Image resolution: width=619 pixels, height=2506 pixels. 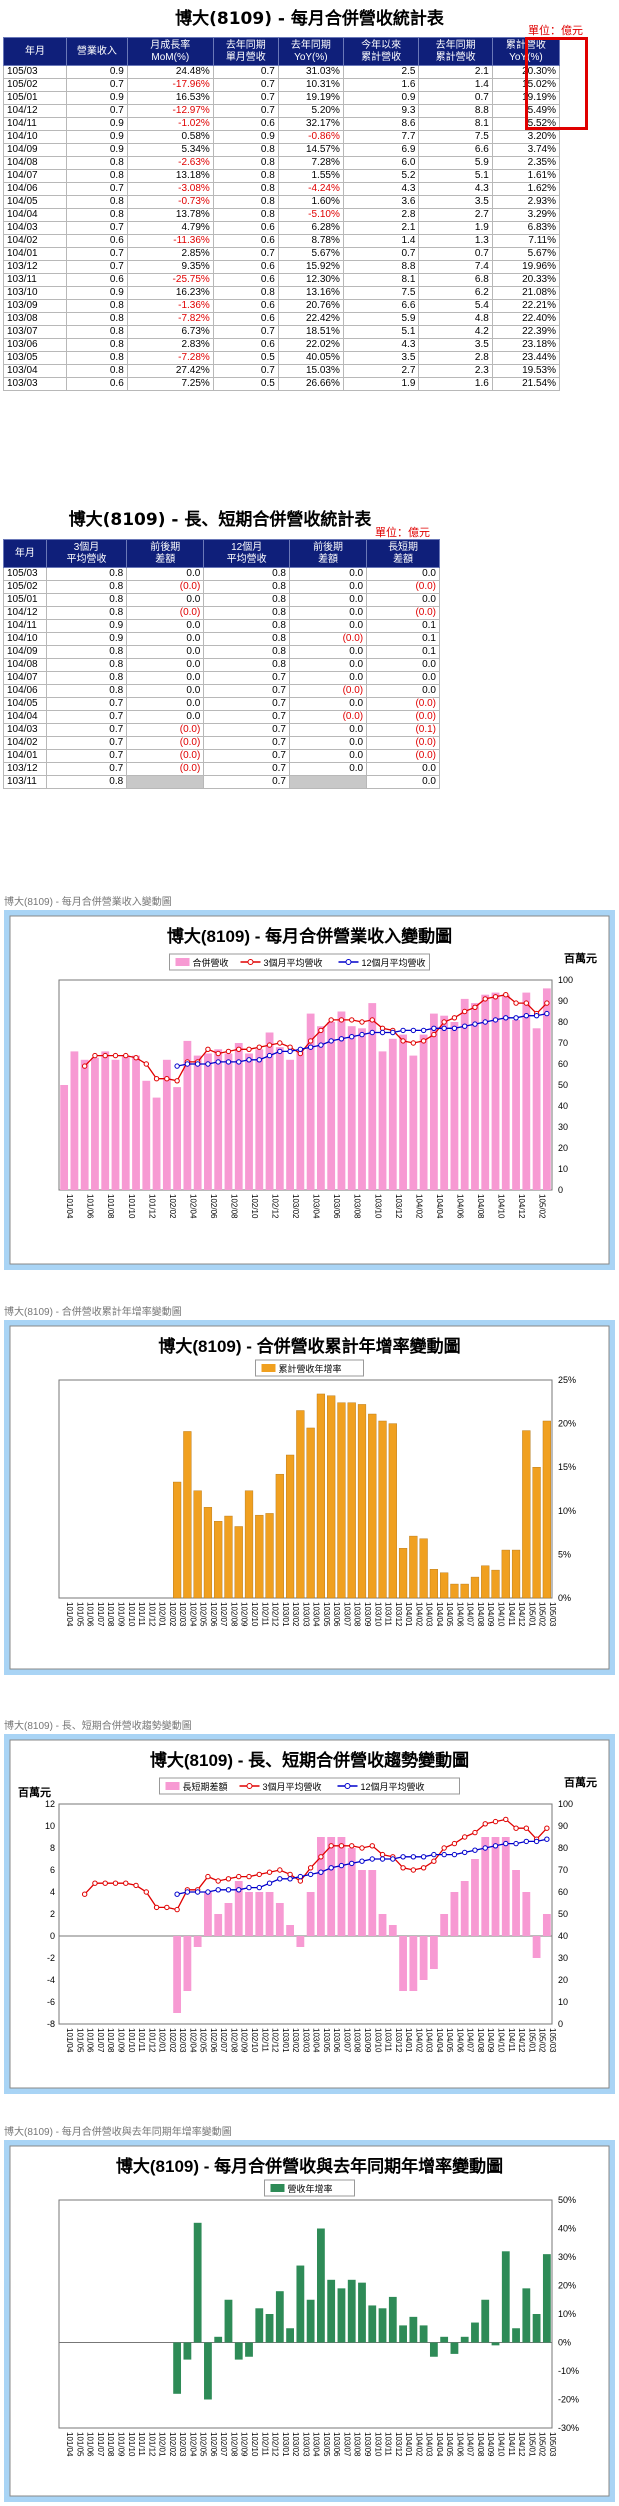 What do you see at coordinates (381, 384) in the screenshot?
I see `table-cell: 1.9` at bounding box center [381, 384].